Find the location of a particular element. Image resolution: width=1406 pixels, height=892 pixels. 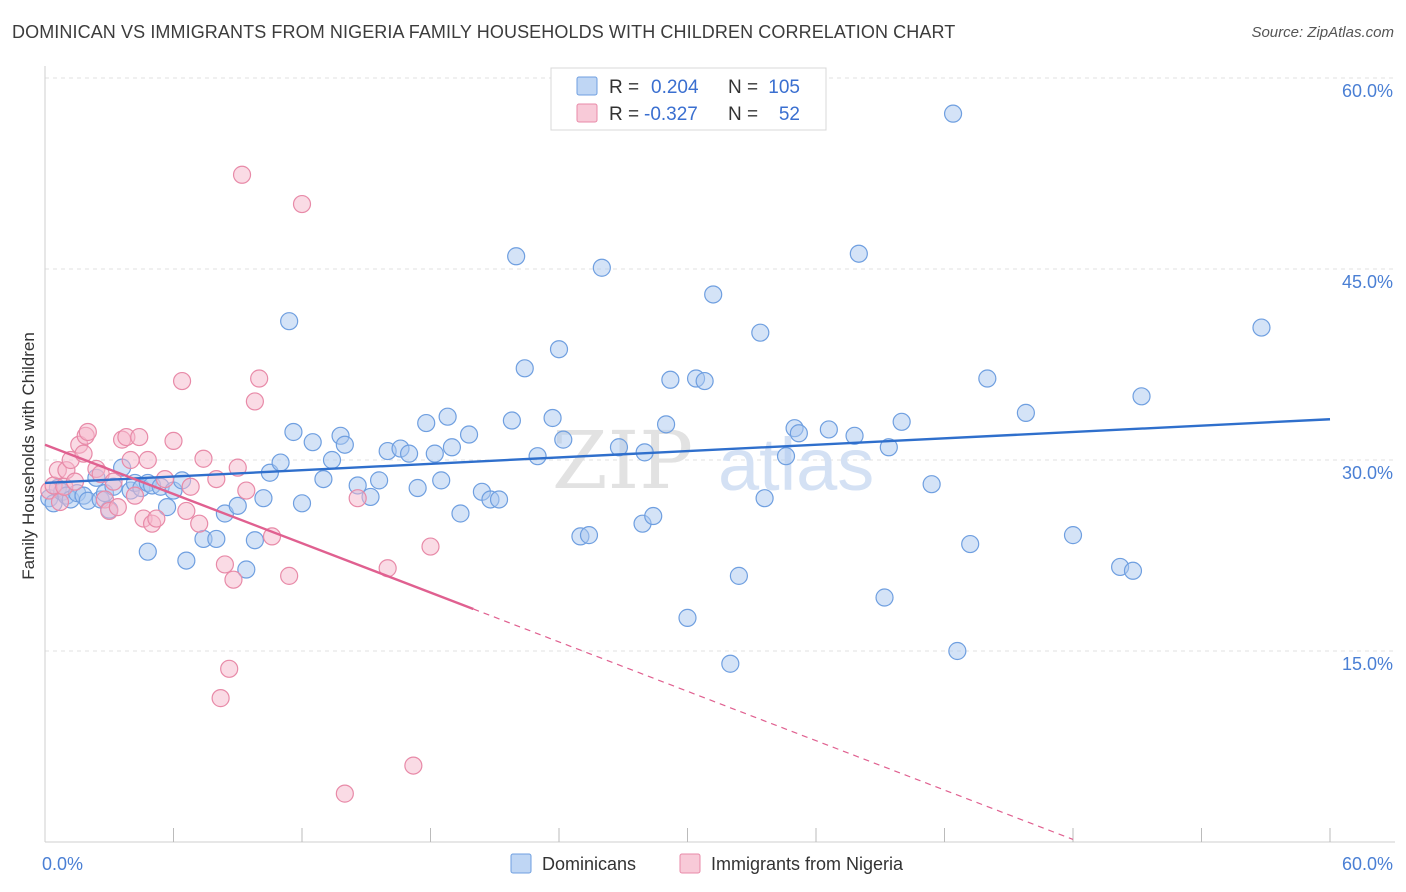

stats-legend-r-value-nigeria: -0.327 is located at coordinates (671, 114).